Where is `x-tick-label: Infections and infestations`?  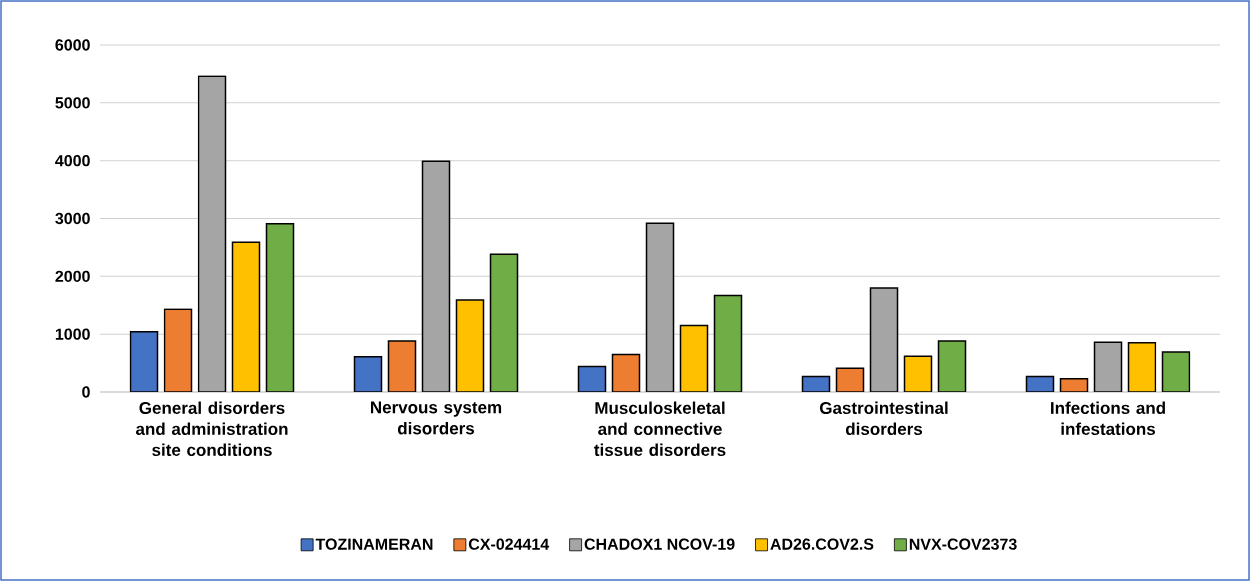 x-tick-label: Infections and infestations is located at coordinates (1108, 418).